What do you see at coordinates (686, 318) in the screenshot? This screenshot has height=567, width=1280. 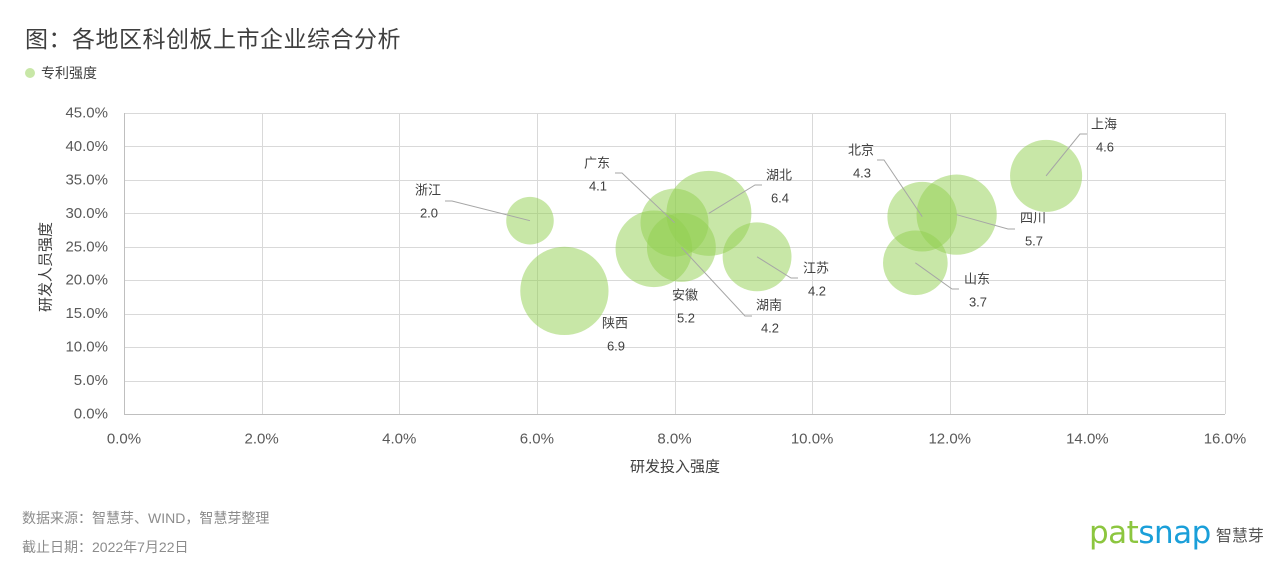 I see `data-label-value: 5.2` at bounding box center [686, 318].